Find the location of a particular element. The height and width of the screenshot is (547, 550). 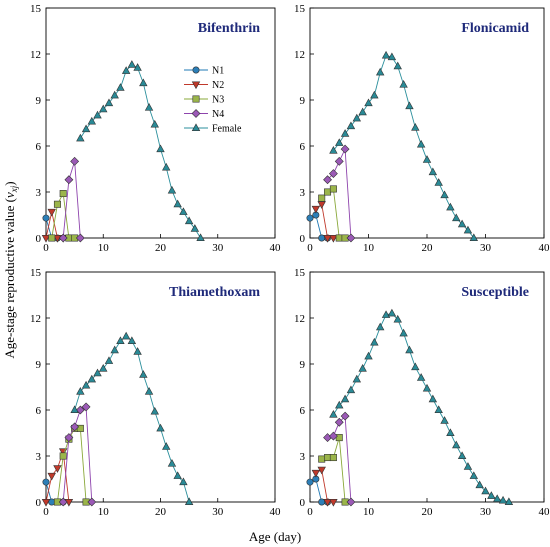

legend-entry-female: Female is located at coordinates (213, 129).